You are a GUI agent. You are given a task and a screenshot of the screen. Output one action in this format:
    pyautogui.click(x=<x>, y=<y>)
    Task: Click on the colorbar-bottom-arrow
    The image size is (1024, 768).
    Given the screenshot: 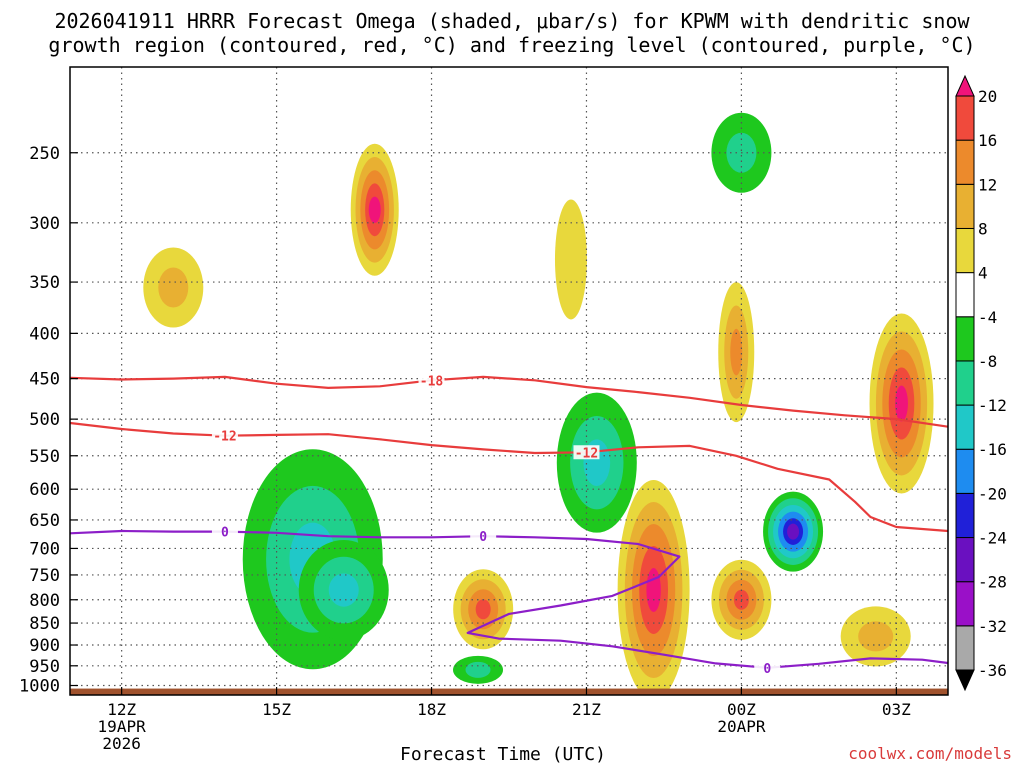 What is the action you would take?
    pyautogui.click(x=965, y=680)
    